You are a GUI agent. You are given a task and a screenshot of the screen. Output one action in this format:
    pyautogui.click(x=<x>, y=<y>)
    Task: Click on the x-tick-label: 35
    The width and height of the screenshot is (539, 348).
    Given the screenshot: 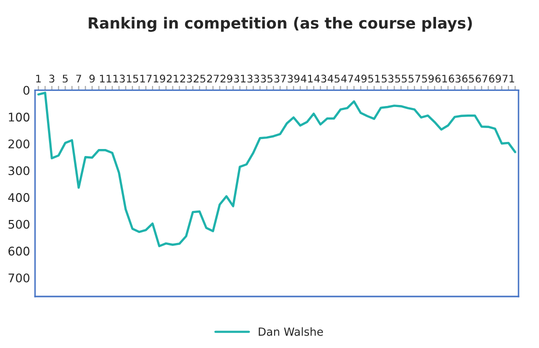 What is the action you would take?
    pyautogui.click(x=266, y=78)
    